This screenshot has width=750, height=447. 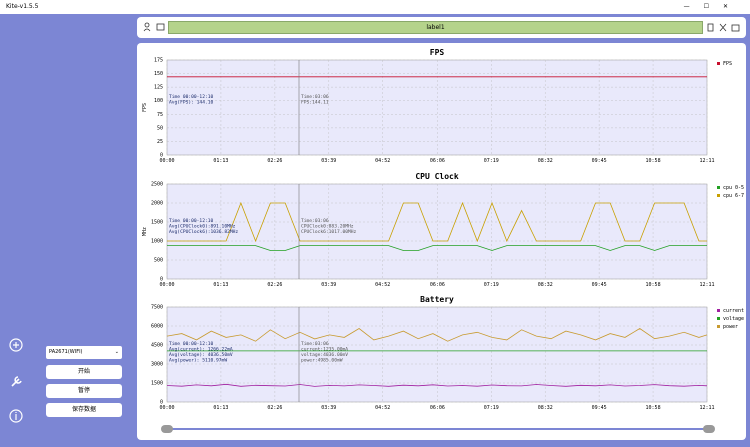 I want to click on pause-button: 暂停, so click(x=84, y=391).